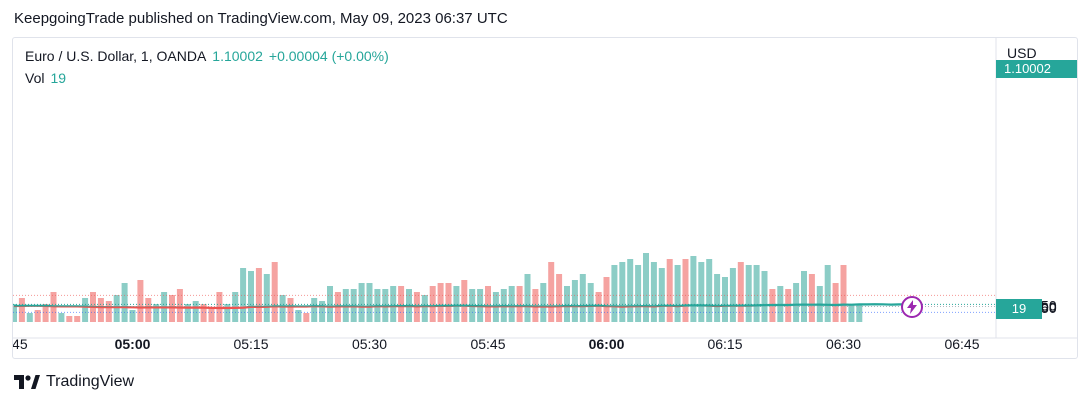 The image size is (1090, 407). What do you see at coordinates (843, 344) in the screenshot?
I see `x-tick-label: 06:30` at bounding box center [843, 344].